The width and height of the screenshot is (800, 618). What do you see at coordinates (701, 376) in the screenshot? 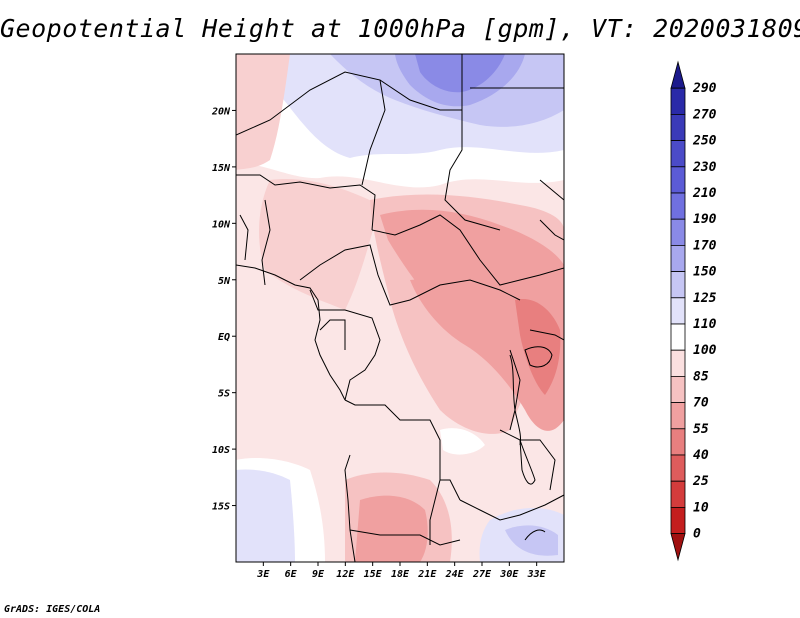
I see `colorbar-label: 85` at bounding box center [701, 376].